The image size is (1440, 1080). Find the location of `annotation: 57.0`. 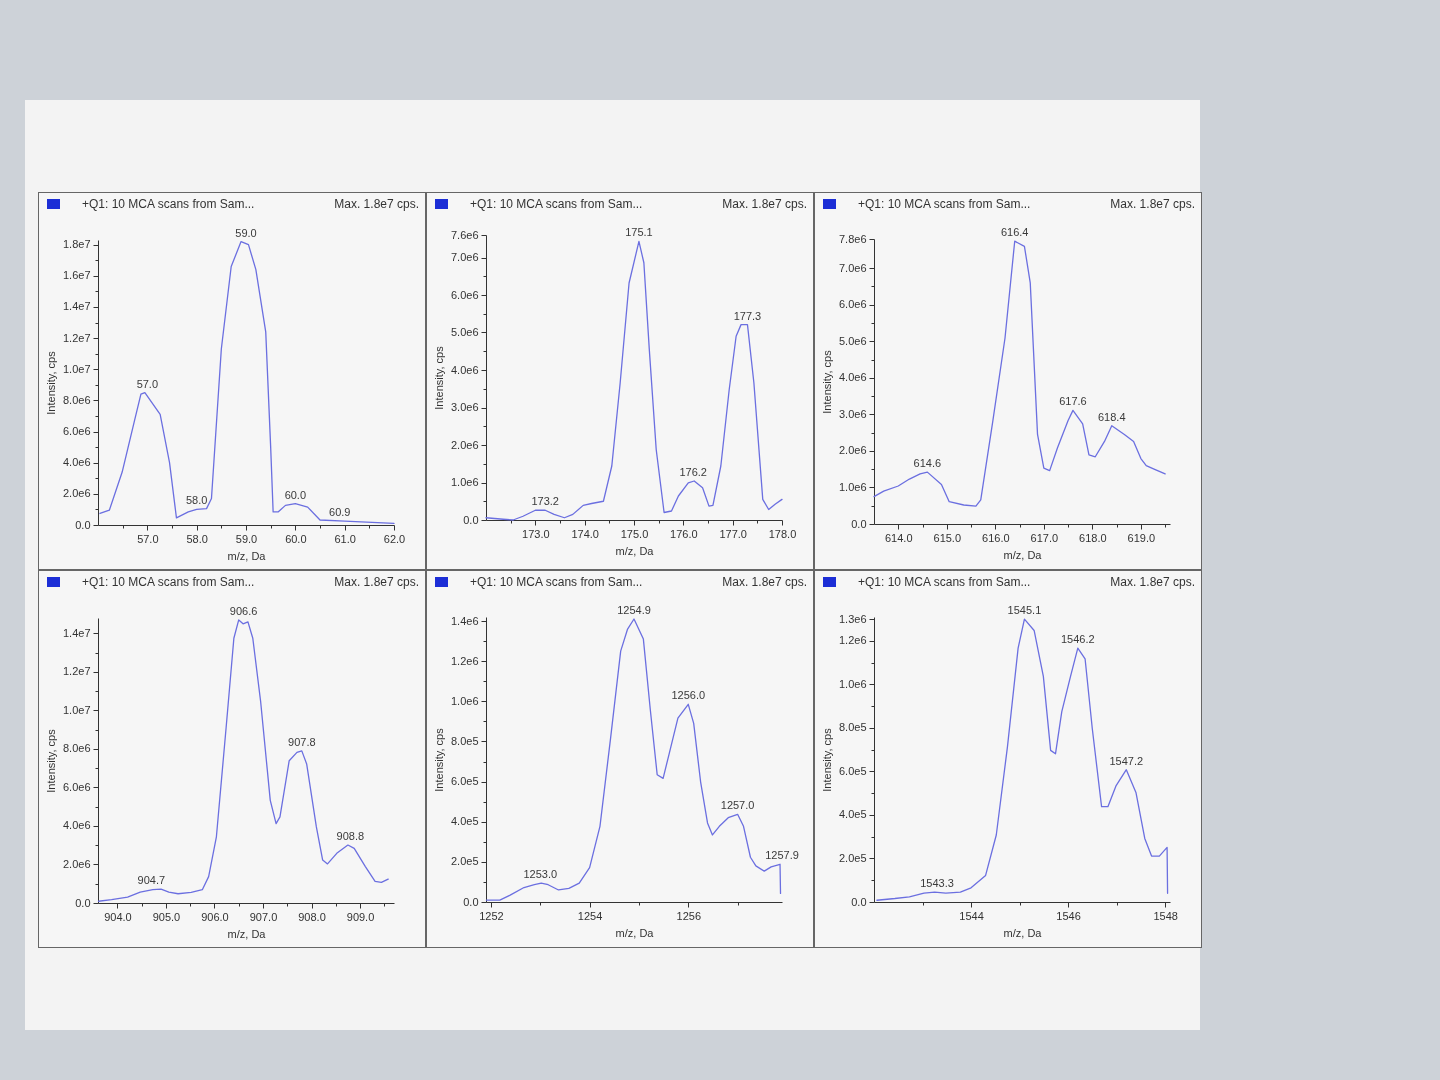

annotation: 57.0 is located at coordinates (147, 383).